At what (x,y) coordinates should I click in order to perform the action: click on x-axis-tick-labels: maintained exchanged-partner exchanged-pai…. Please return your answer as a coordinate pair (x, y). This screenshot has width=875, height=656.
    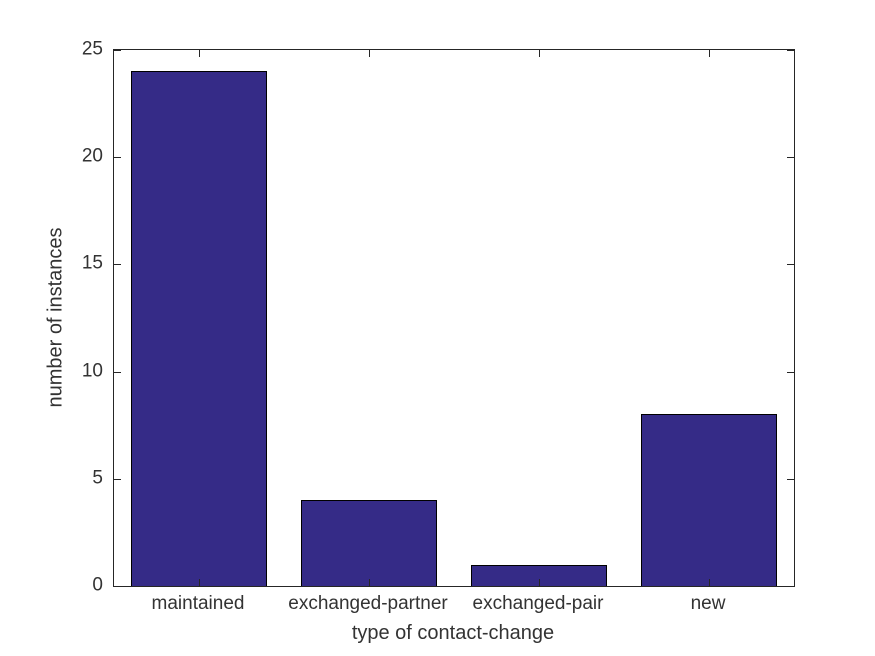
    Looking at the image, I should click on (453, 605).